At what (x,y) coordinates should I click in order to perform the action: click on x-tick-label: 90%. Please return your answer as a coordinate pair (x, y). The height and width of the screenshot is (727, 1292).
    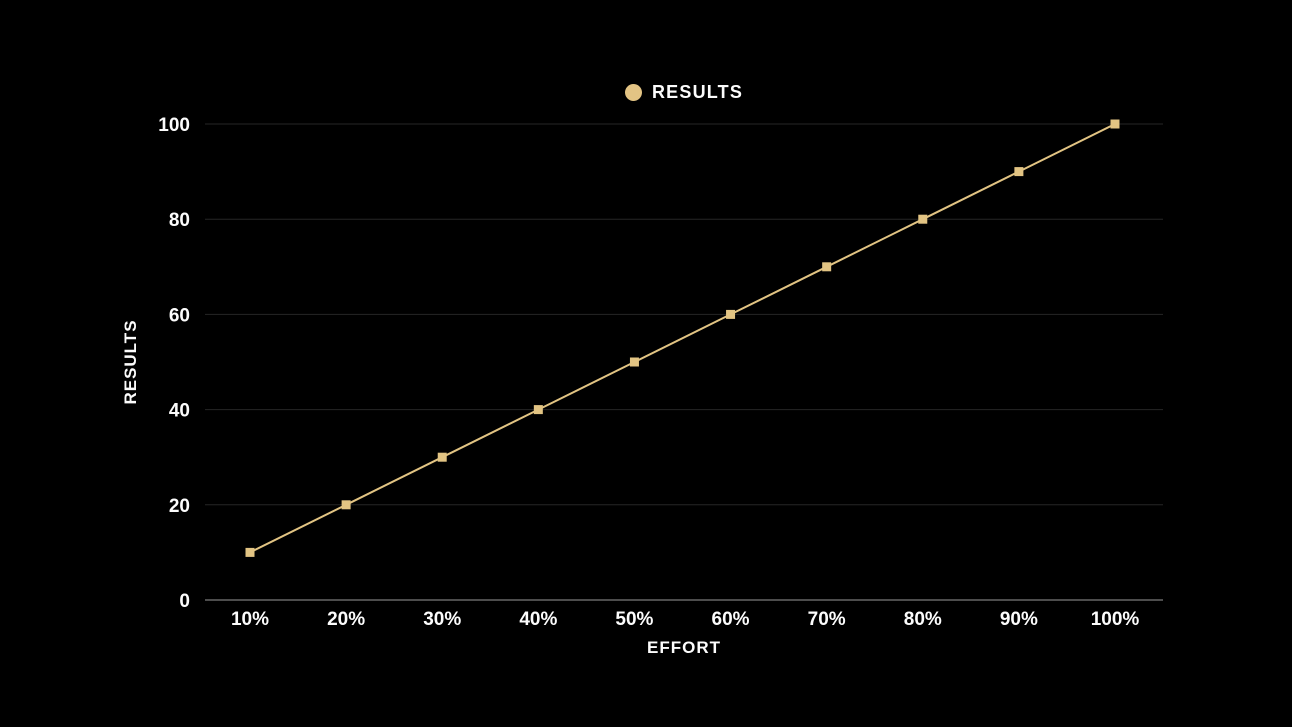
    Looking at the image, I should click on (1019, 619).